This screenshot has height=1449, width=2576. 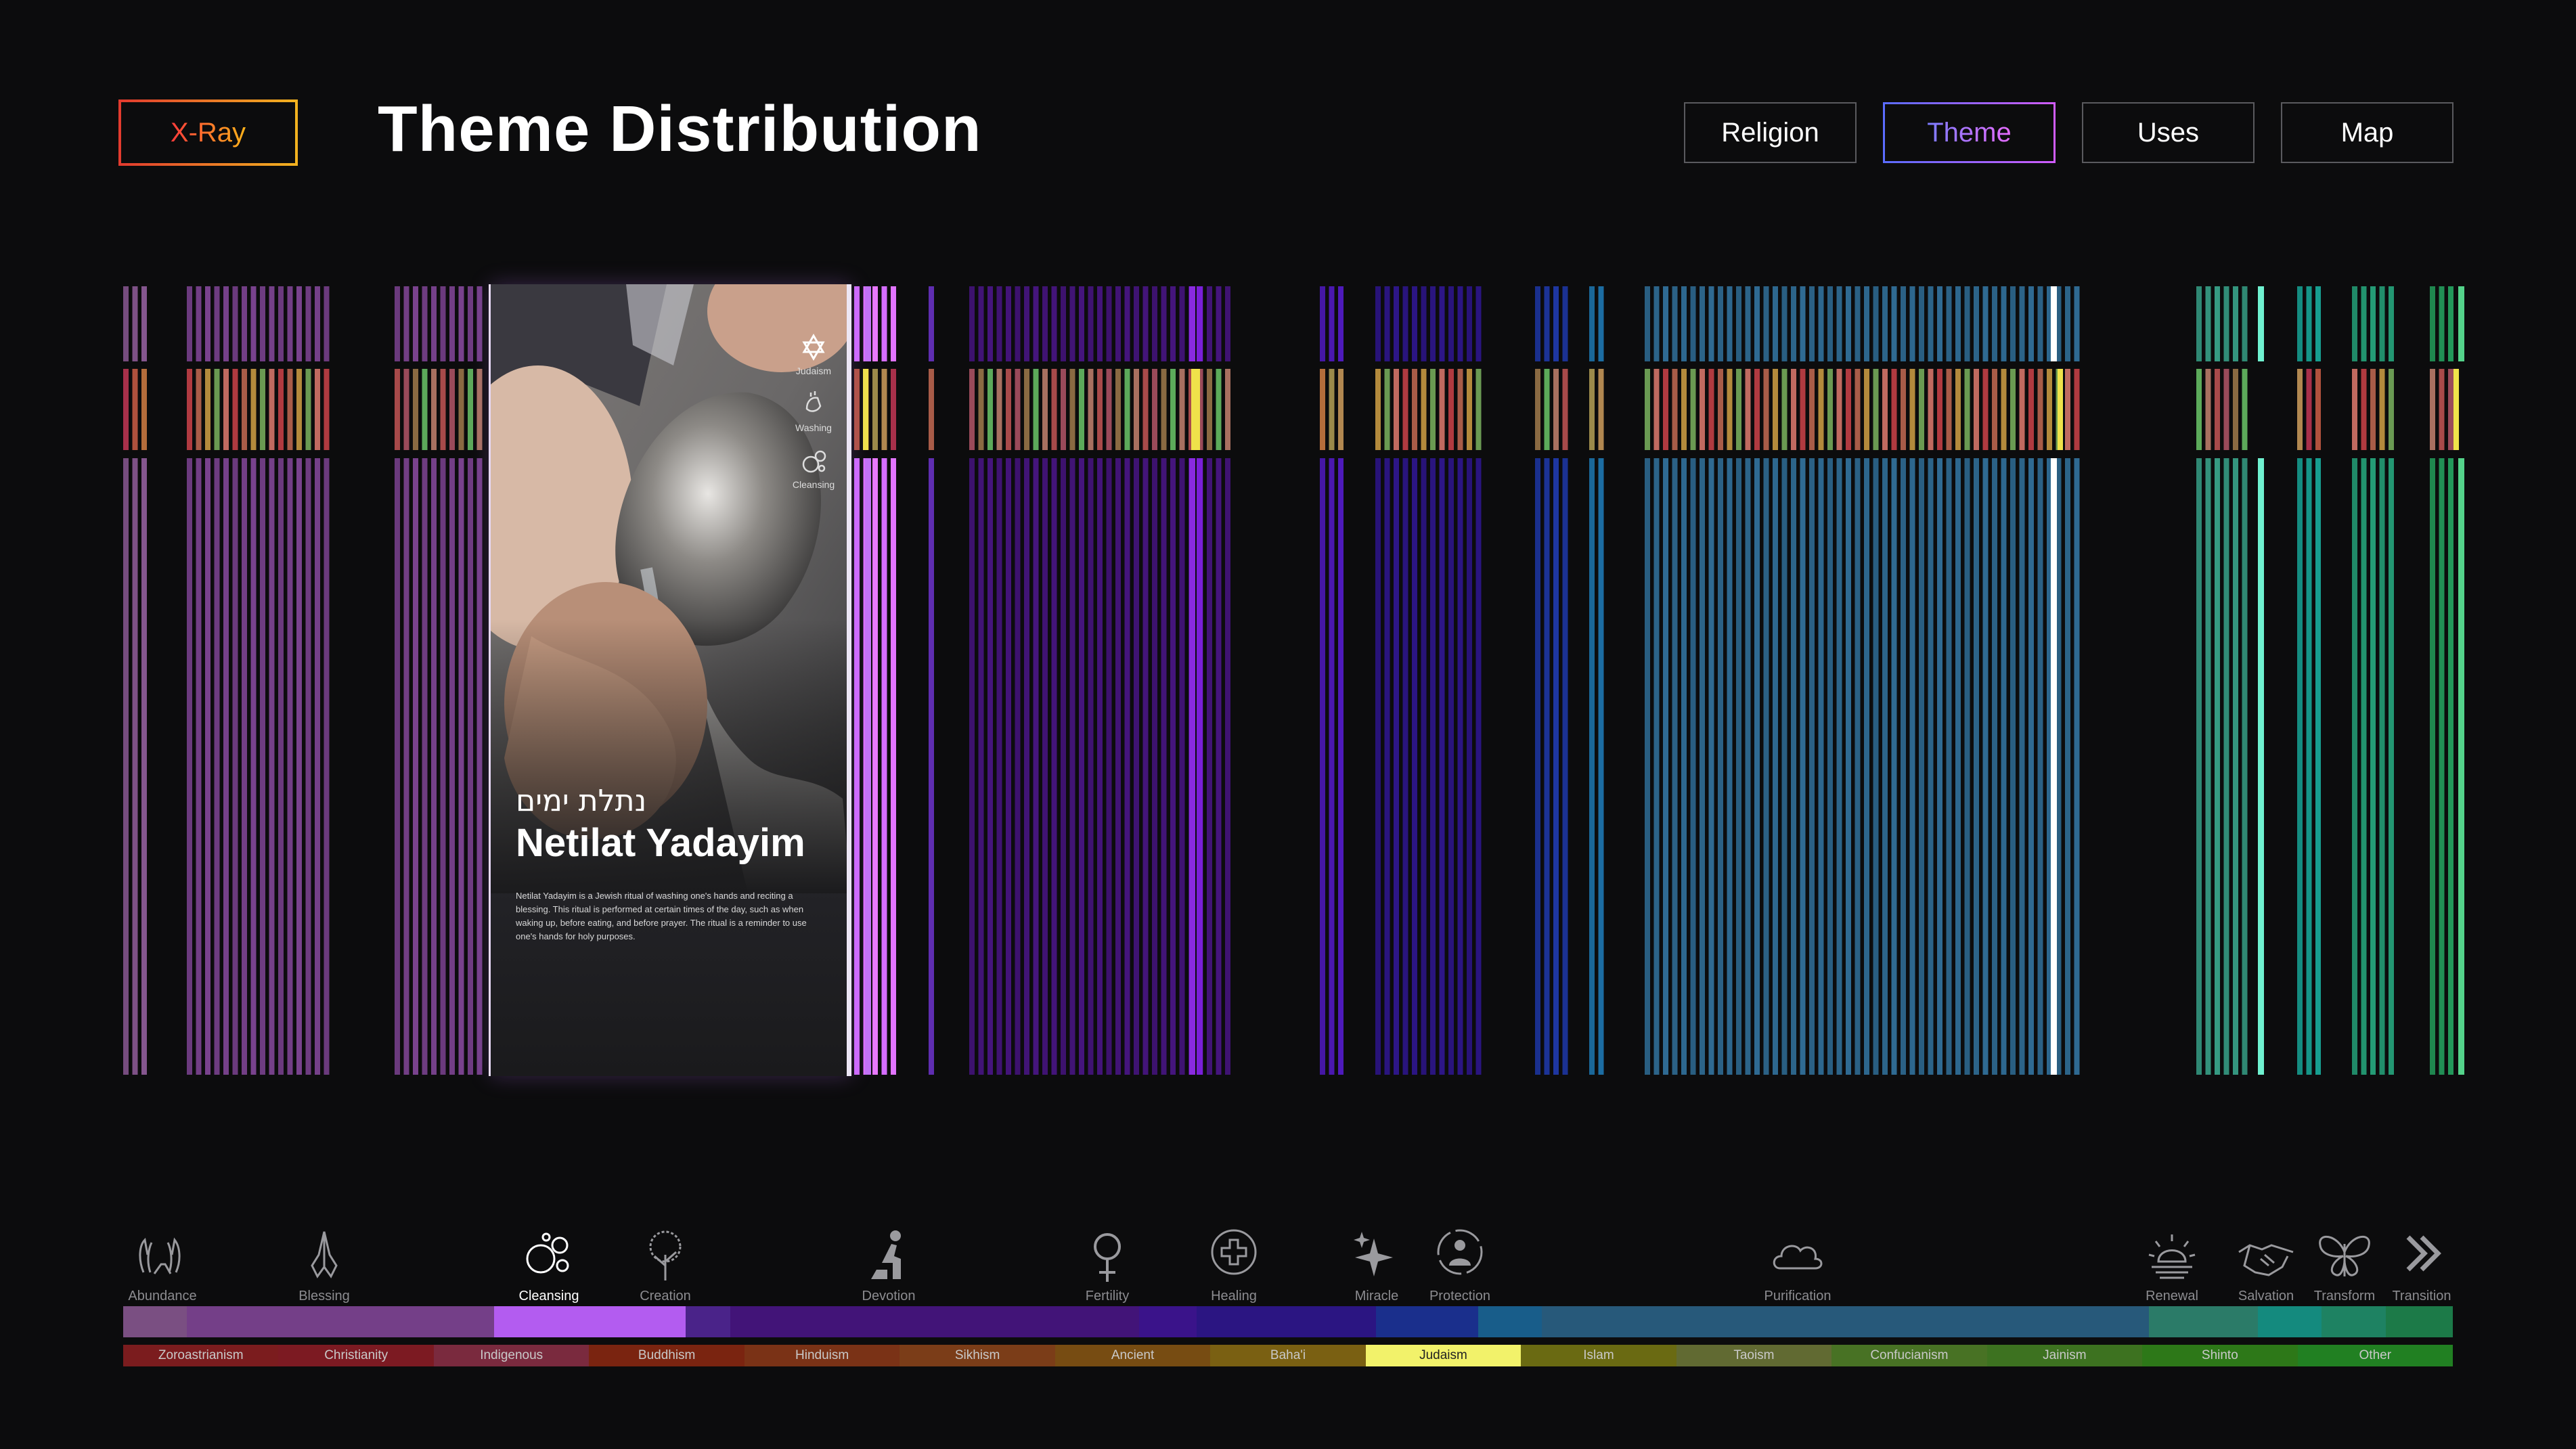 What do you see at coordinates (2168, 132) in the screenshot?
I see `nav-uses-button: Uses` at bounding box center [2168, 132].